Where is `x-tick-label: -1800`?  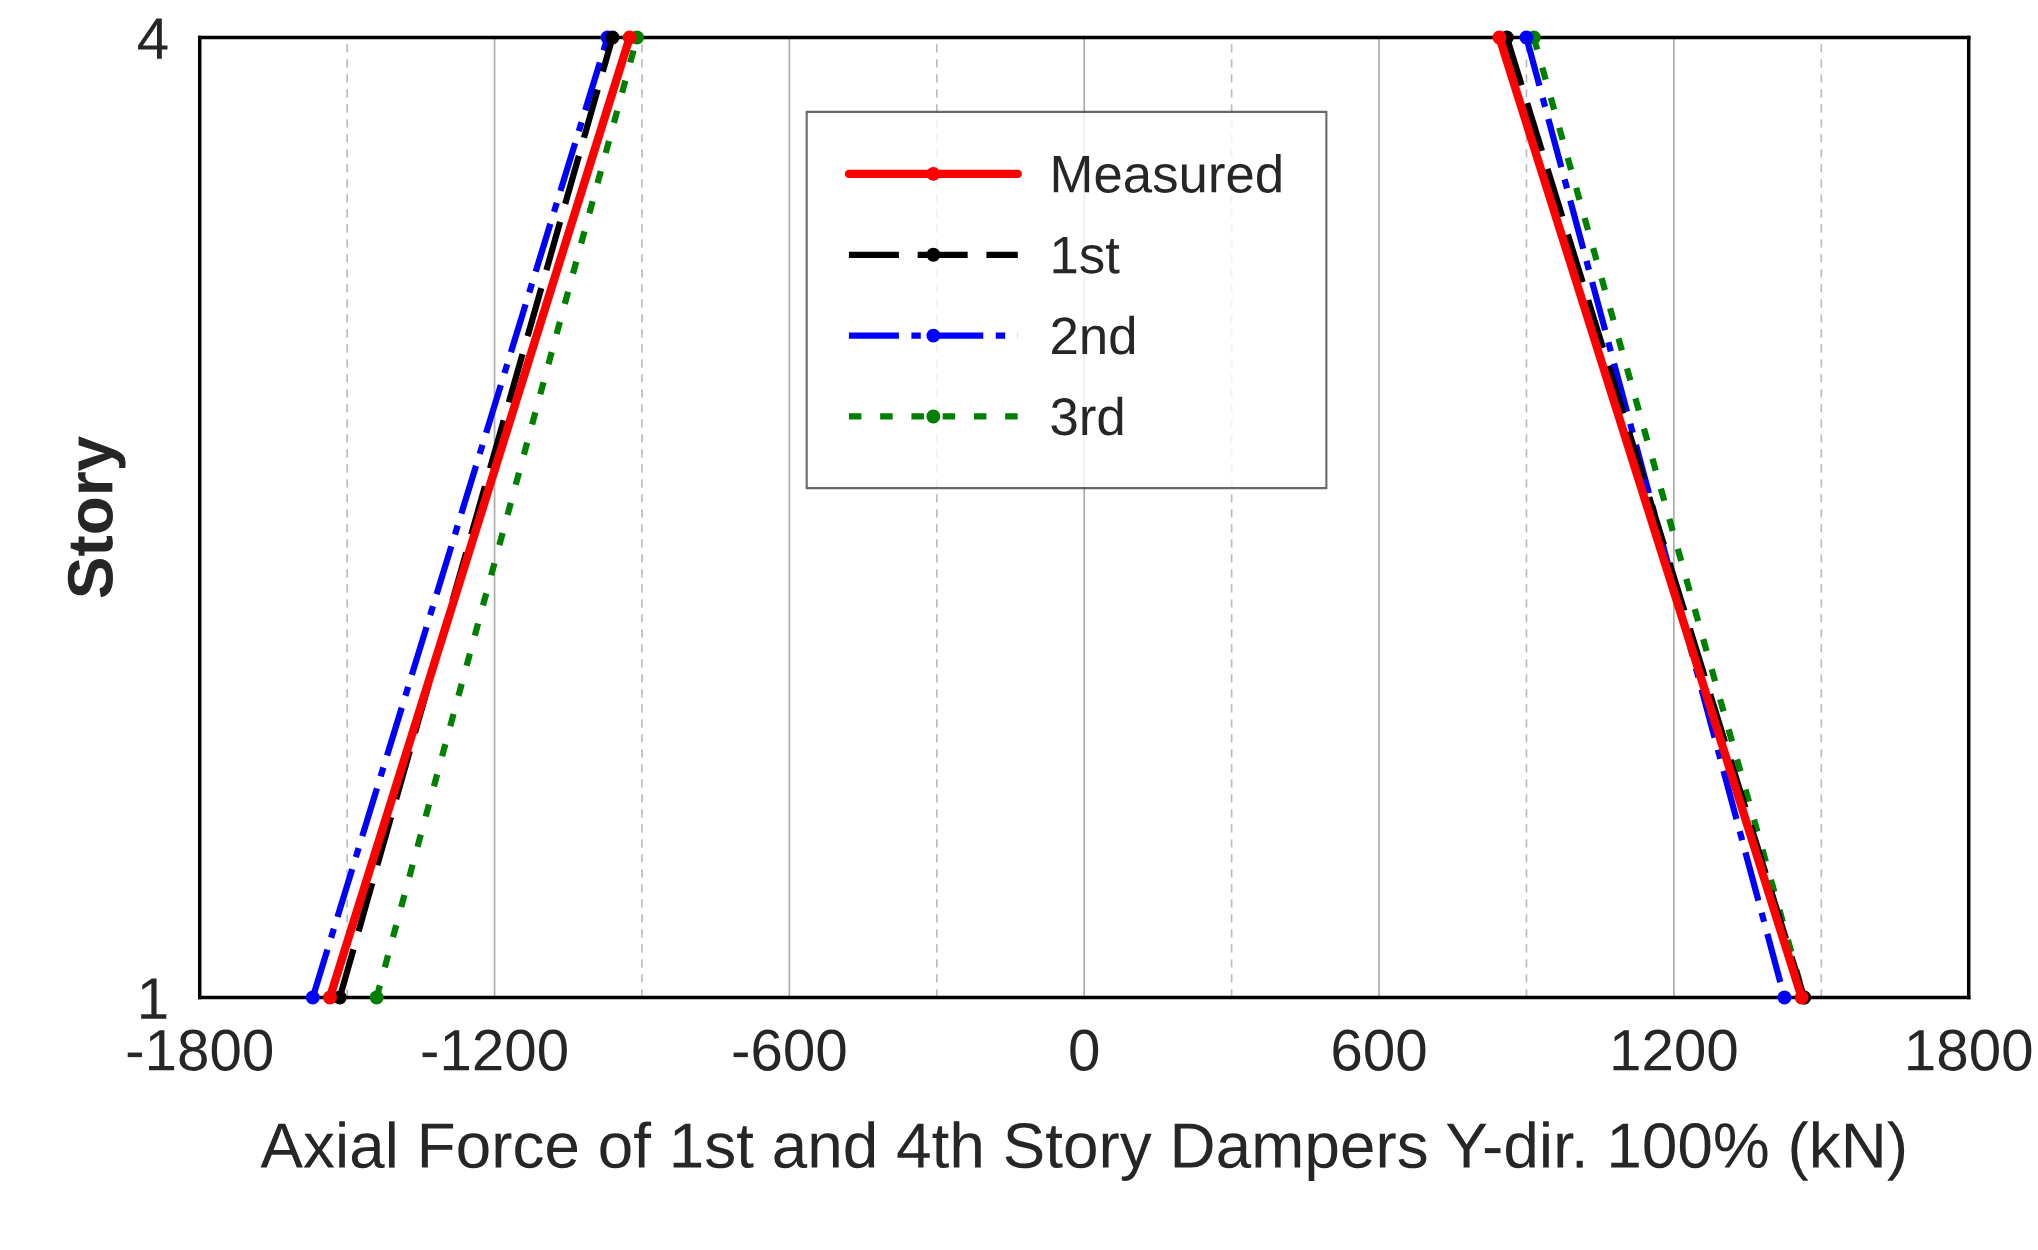 x-tick-label: -1800 is located at coordinates (200, 1050).